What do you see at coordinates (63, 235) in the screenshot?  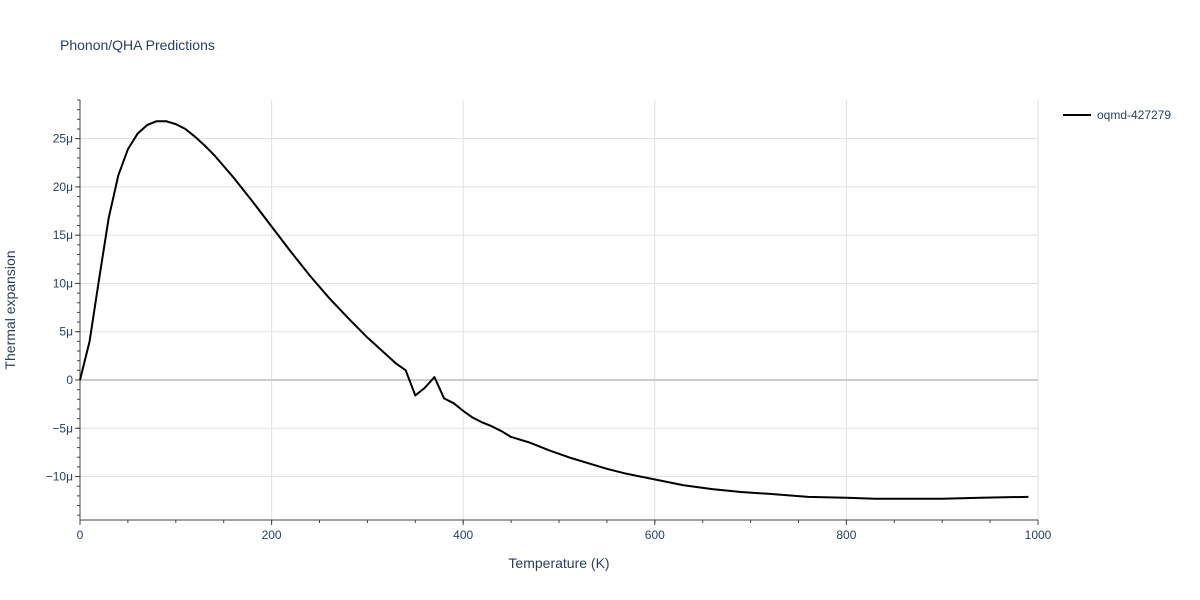 I see `y-tick-label: 15μ` at bounding box center [63, 235].